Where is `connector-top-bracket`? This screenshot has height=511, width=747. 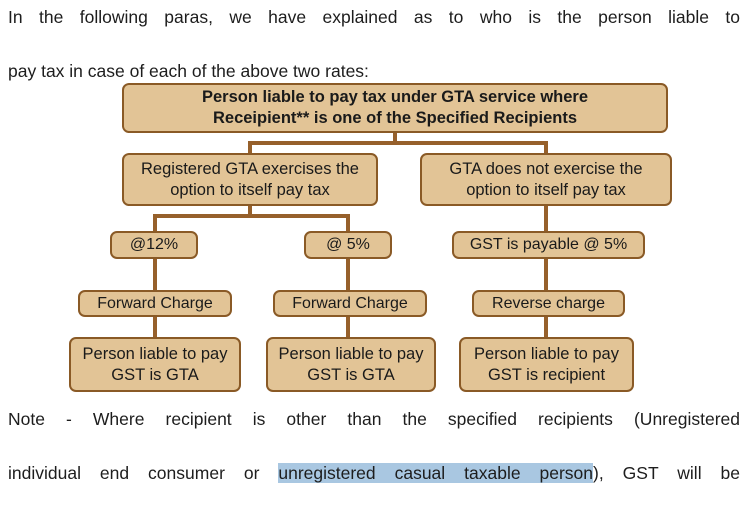 connector-top-bracket is located at coordinates (398, 143).